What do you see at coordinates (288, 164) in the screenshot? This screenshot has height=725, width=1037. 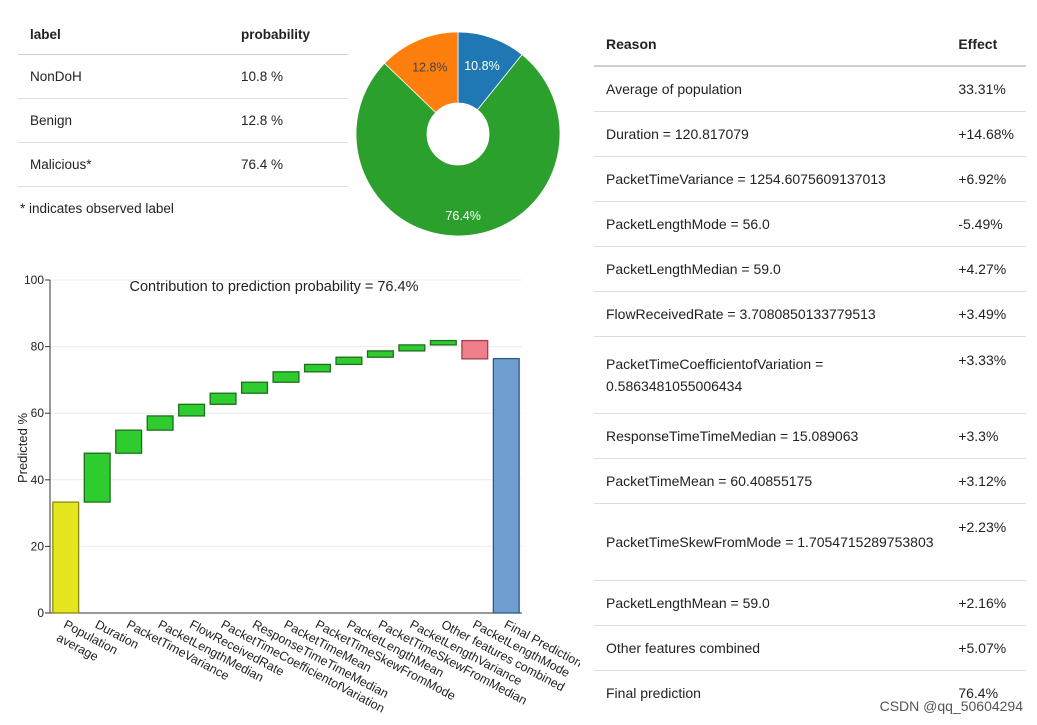 I see `class-probability: 76.4 %` at bounding box center [288, 164].